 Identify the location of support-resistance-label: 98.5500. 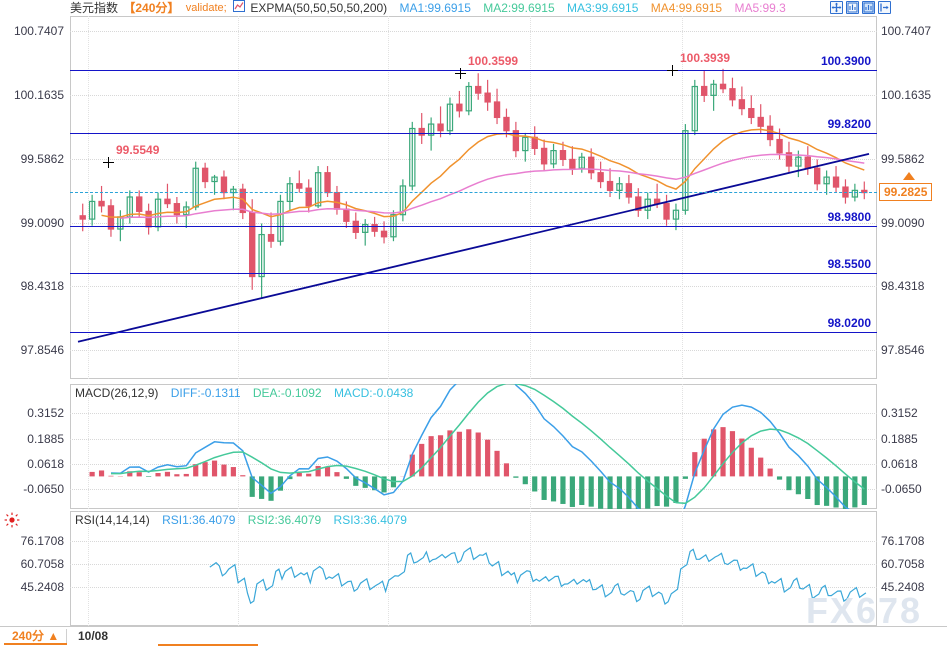
(849, 264).